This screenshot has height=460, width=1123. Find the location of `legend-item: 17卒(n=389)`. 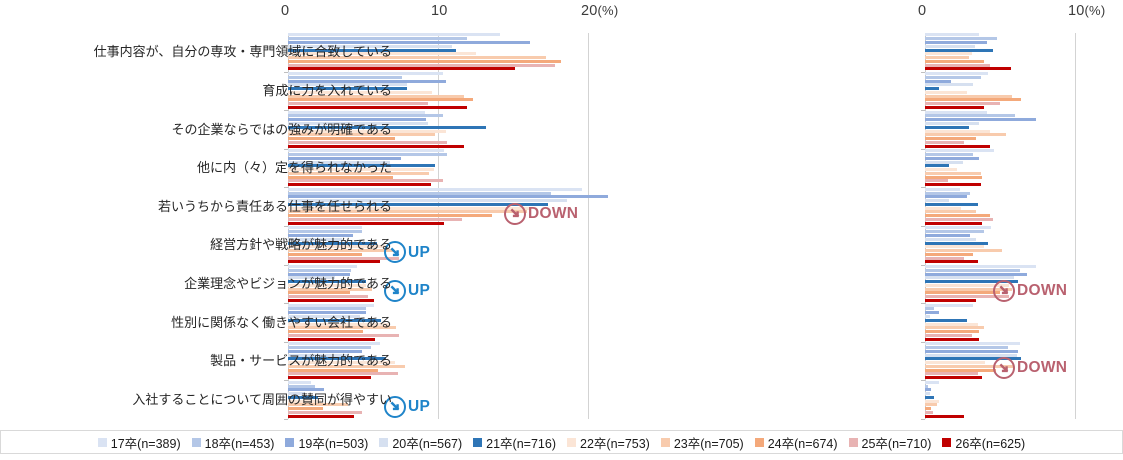

legend-item: 17卒(n=389) is located at coordinates (139, 442).